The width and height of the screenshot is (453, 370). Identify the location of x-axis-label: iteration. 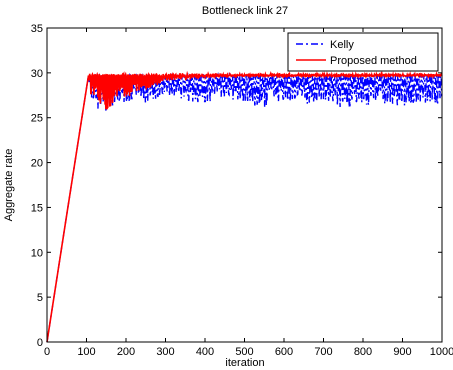
(244, 363).